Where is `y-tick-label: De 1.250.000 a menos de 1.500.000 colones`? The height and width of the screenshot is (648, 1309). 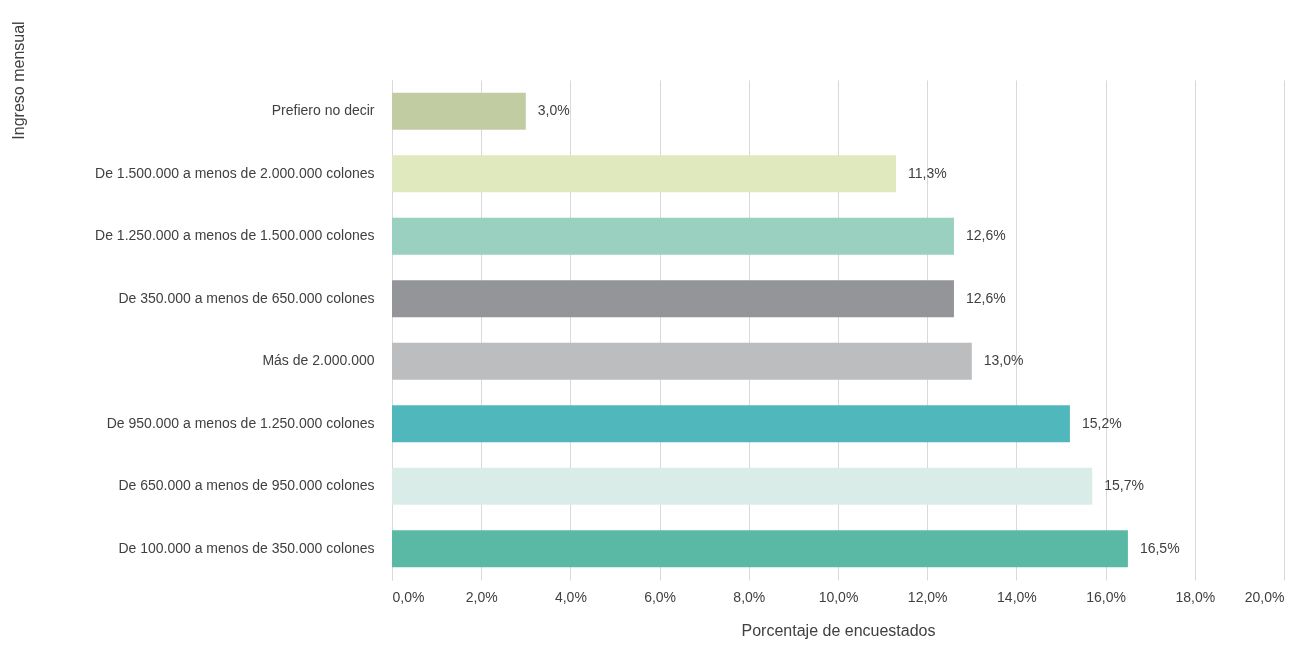 y-tick-label: De 1.250.000 a menos de 1.500.000 colones is located at coordinates (235, 235).